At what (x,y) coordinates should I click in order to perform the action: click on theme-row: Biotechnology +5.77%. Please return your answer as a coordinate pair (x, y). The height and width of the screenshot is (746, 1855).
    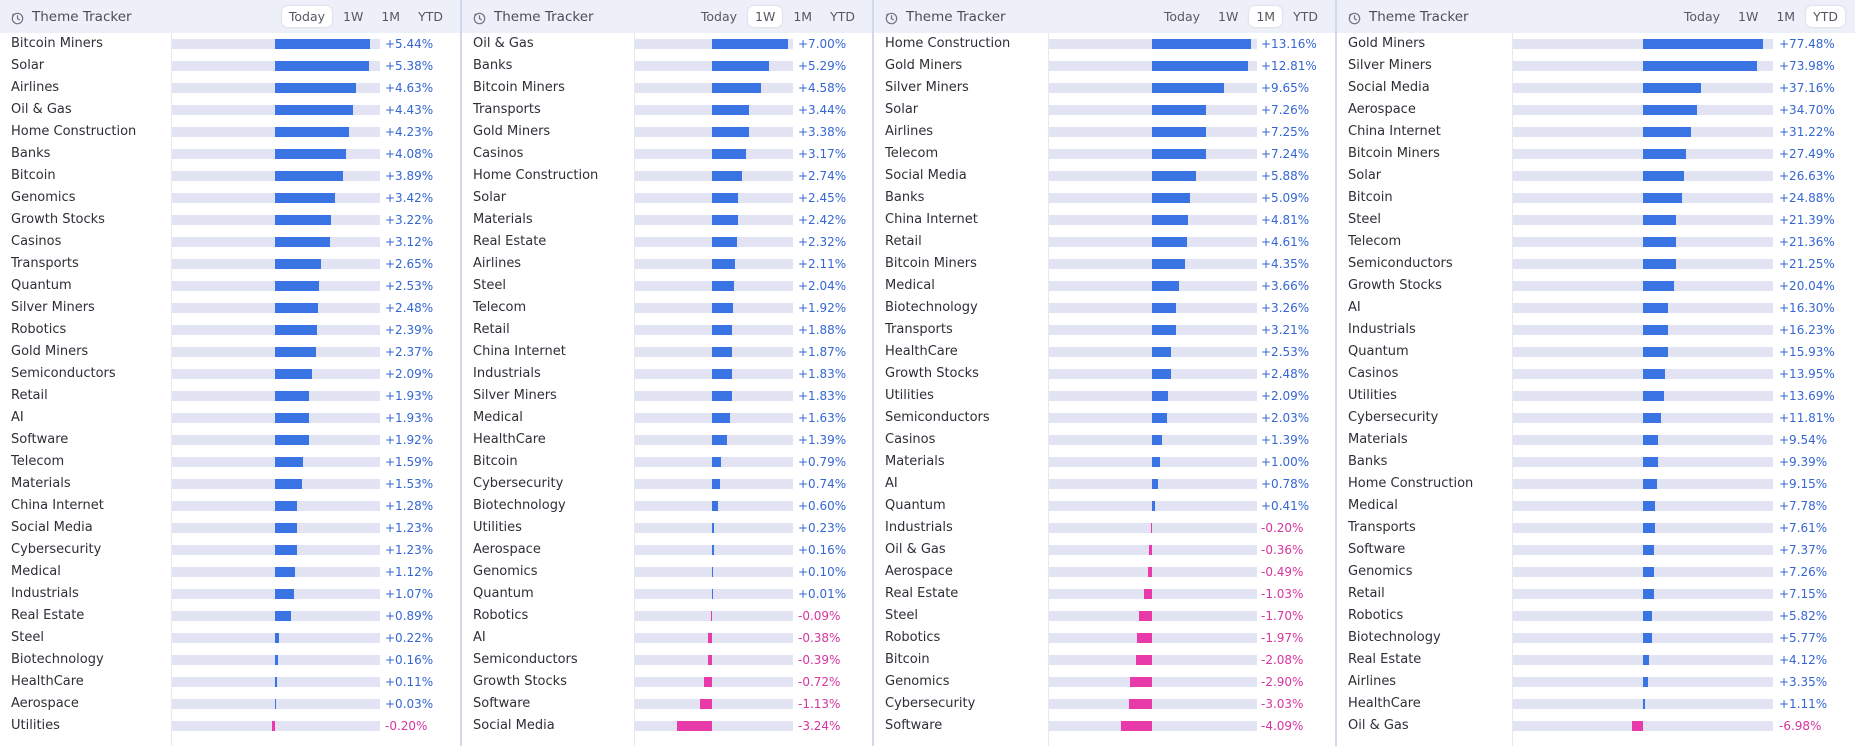
    Looking at the image, I should click on (1596, 638).